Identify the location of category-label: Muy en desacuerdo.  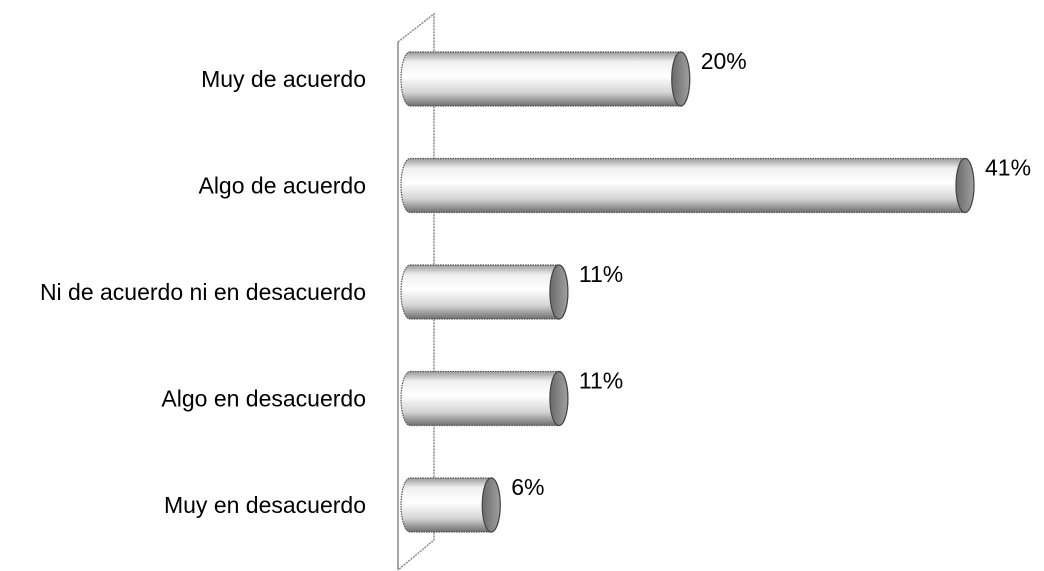
(265, 505).